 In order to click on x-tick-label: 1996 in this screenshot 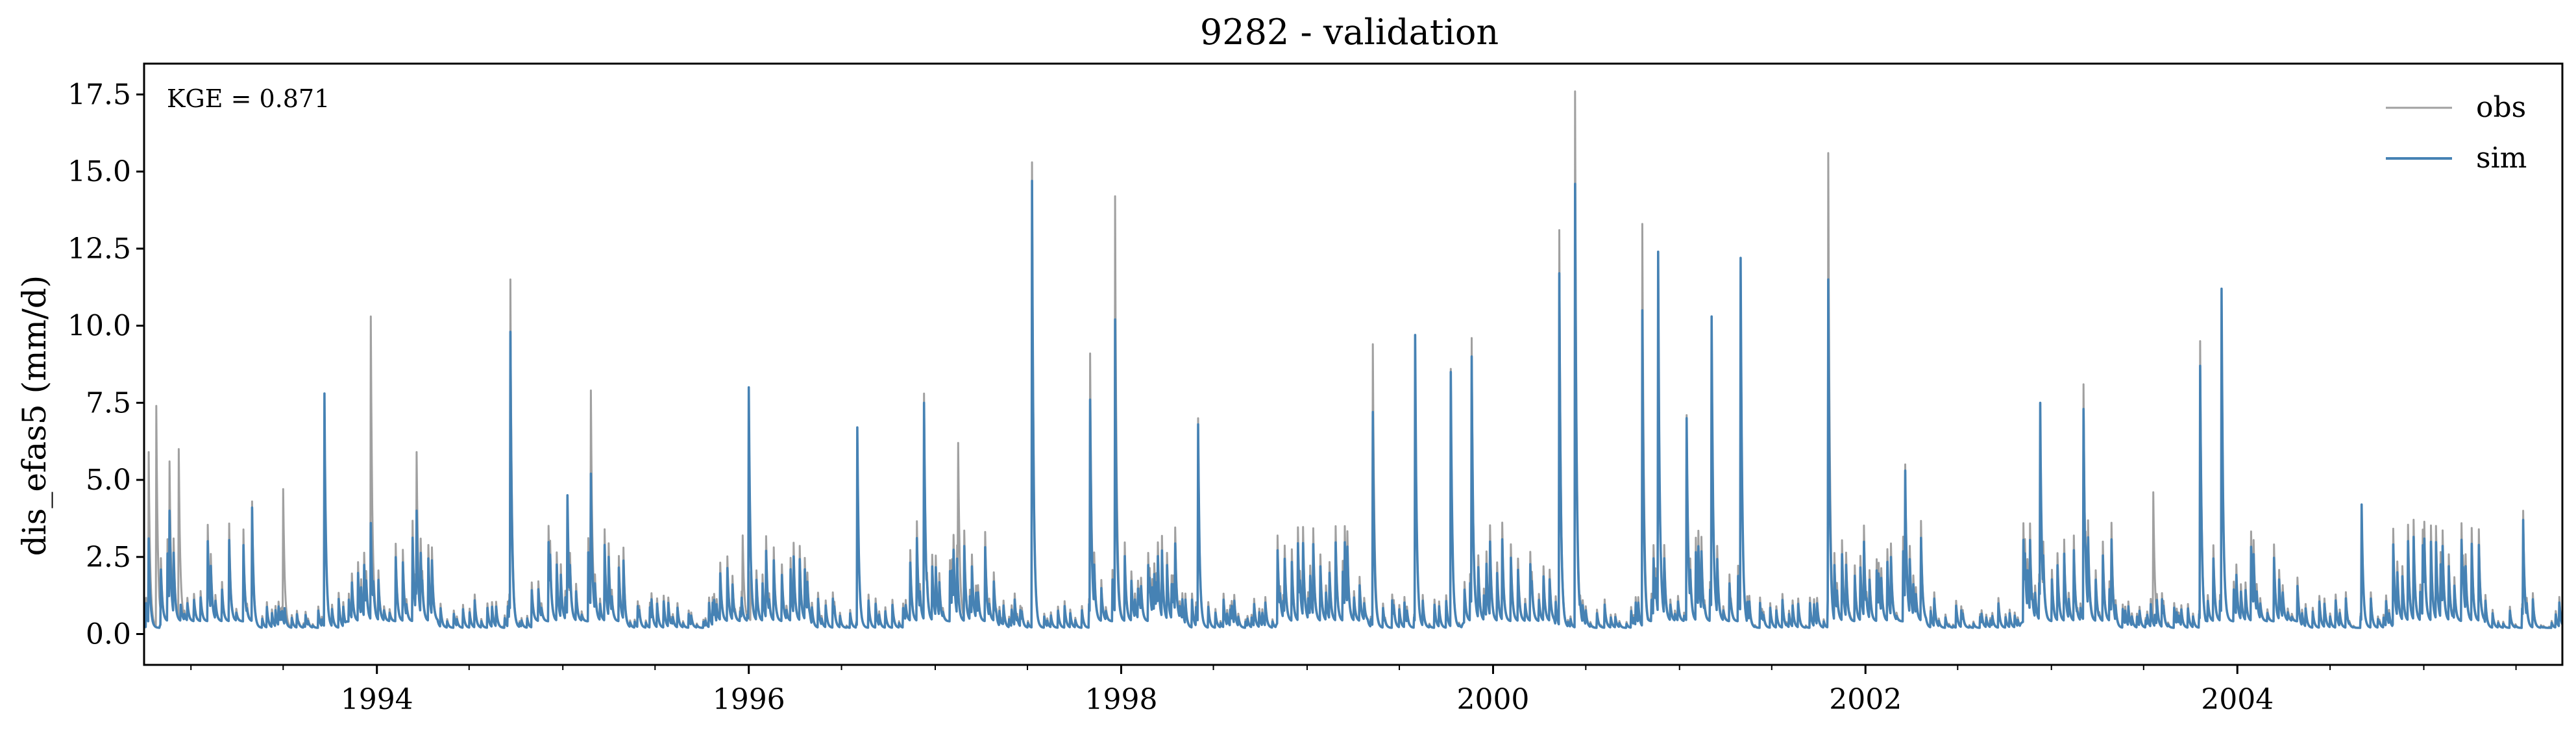, I will do `click(749, 699)`.